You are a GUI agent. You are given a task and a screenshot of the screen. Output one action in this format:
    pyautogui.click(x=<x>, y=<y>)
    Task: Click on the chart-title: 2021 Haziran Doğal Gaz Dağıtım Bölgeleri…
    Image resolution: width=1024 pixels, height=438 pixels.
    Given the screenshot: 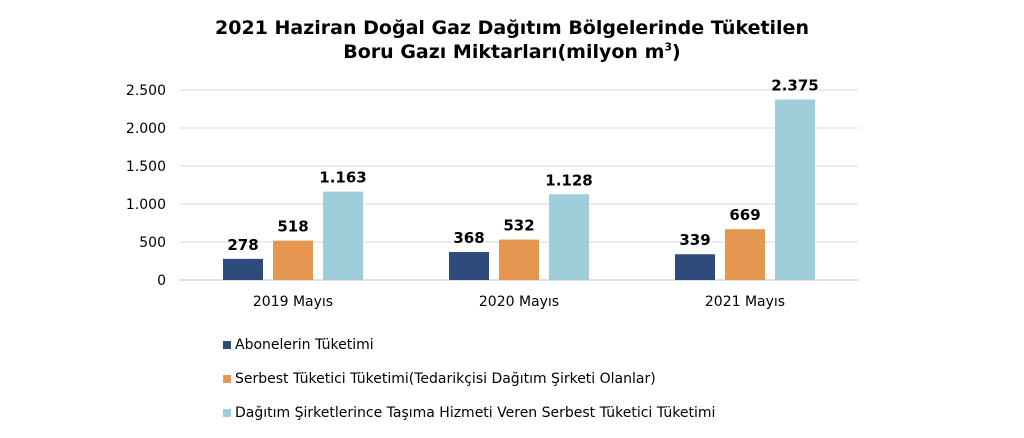 What is the action you would take?
    pyautogui.click(x=512, y=40)
    